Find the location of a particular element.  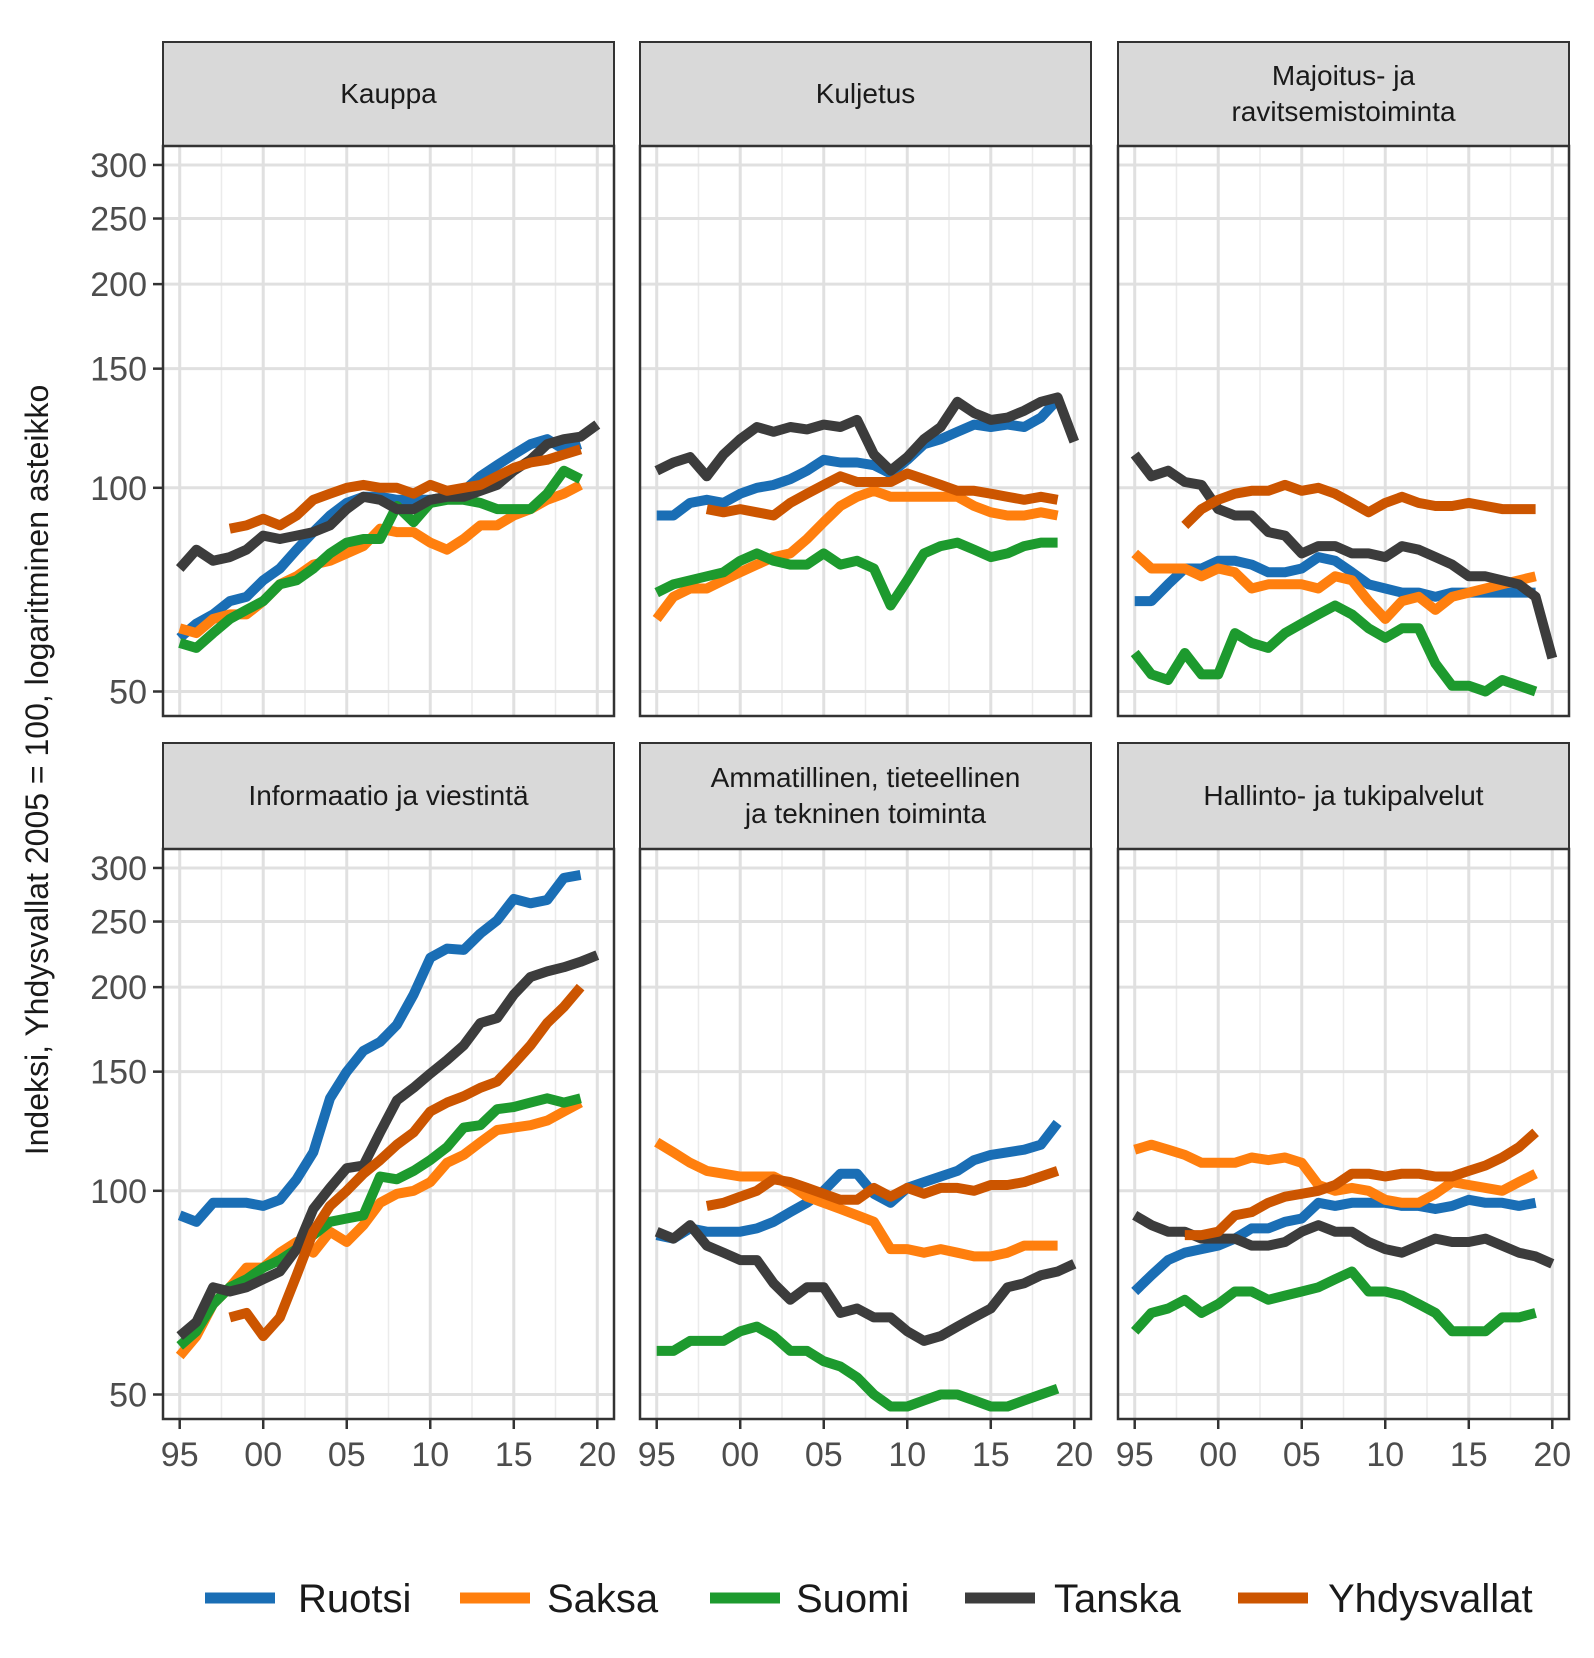

panel-kauppa: Kauppa 50 100 150 200 250 300 is located at coordinates (353, 379).